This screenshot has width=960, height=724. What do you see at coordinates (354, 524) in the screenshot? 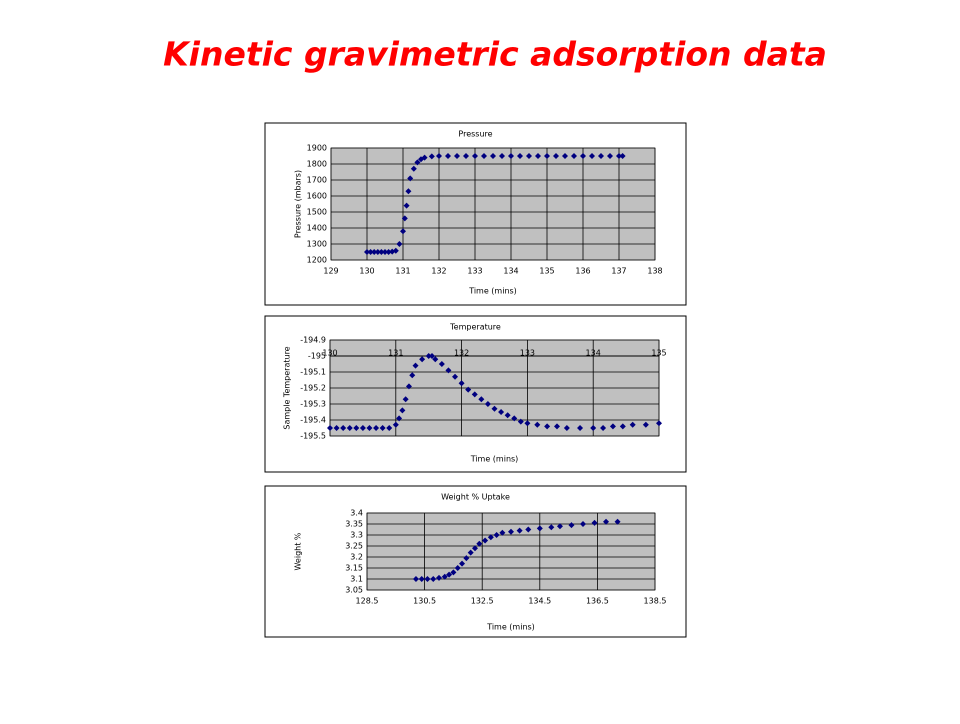
I see `y-tick-label: 3.35` at bounding box center [354, 524].